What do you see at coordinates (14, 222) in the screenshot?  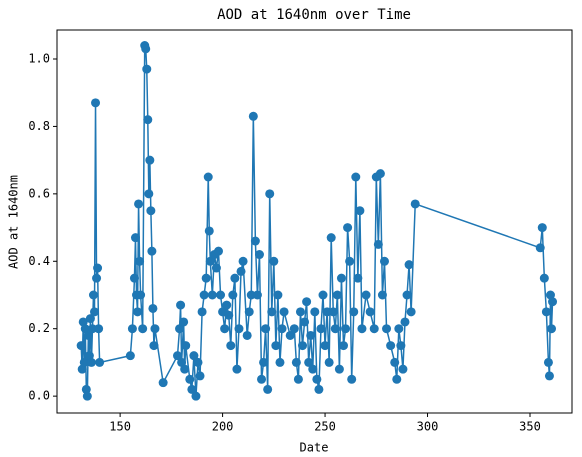 I see `y-axis-label: AOD at 1640nm` at bounding box center [14, 222].